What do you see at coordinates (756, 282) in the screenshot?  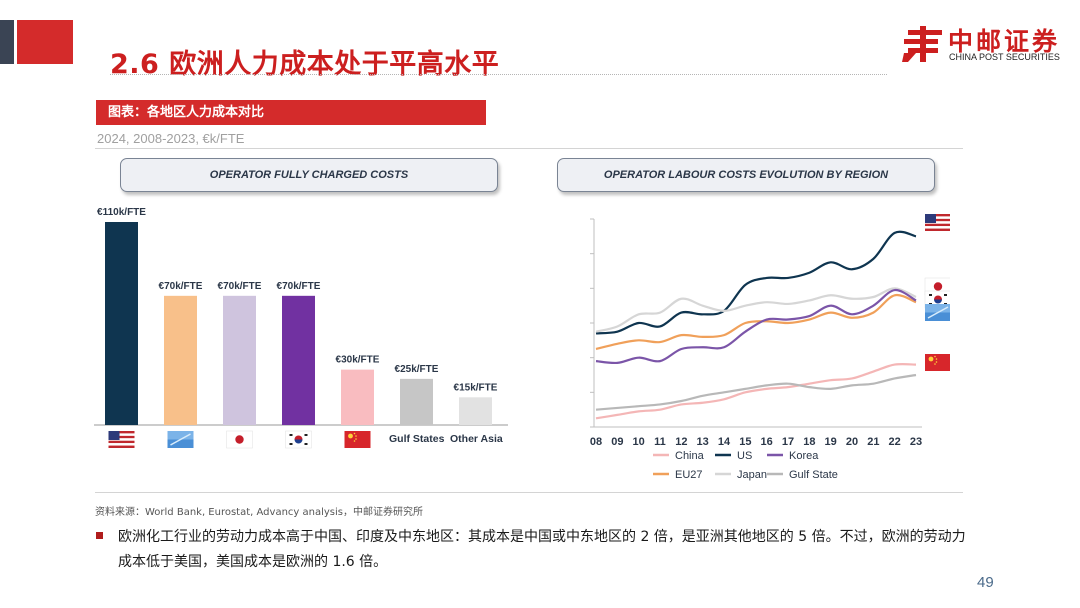 I see `series-line-us` at bounding box center [756, 282].